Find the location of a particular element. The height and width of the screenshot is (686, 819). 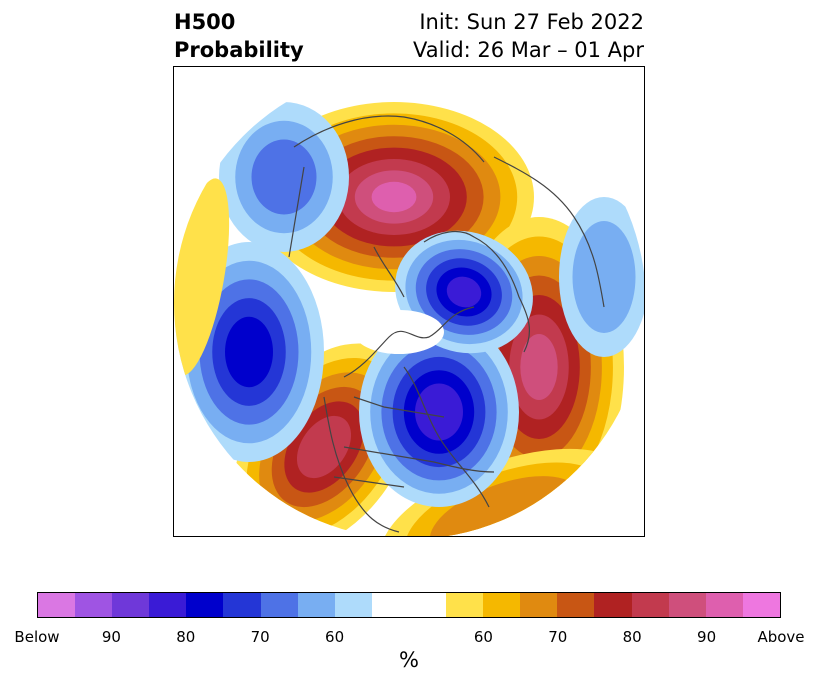

cold-east-na is located at coordinates (439, 412).